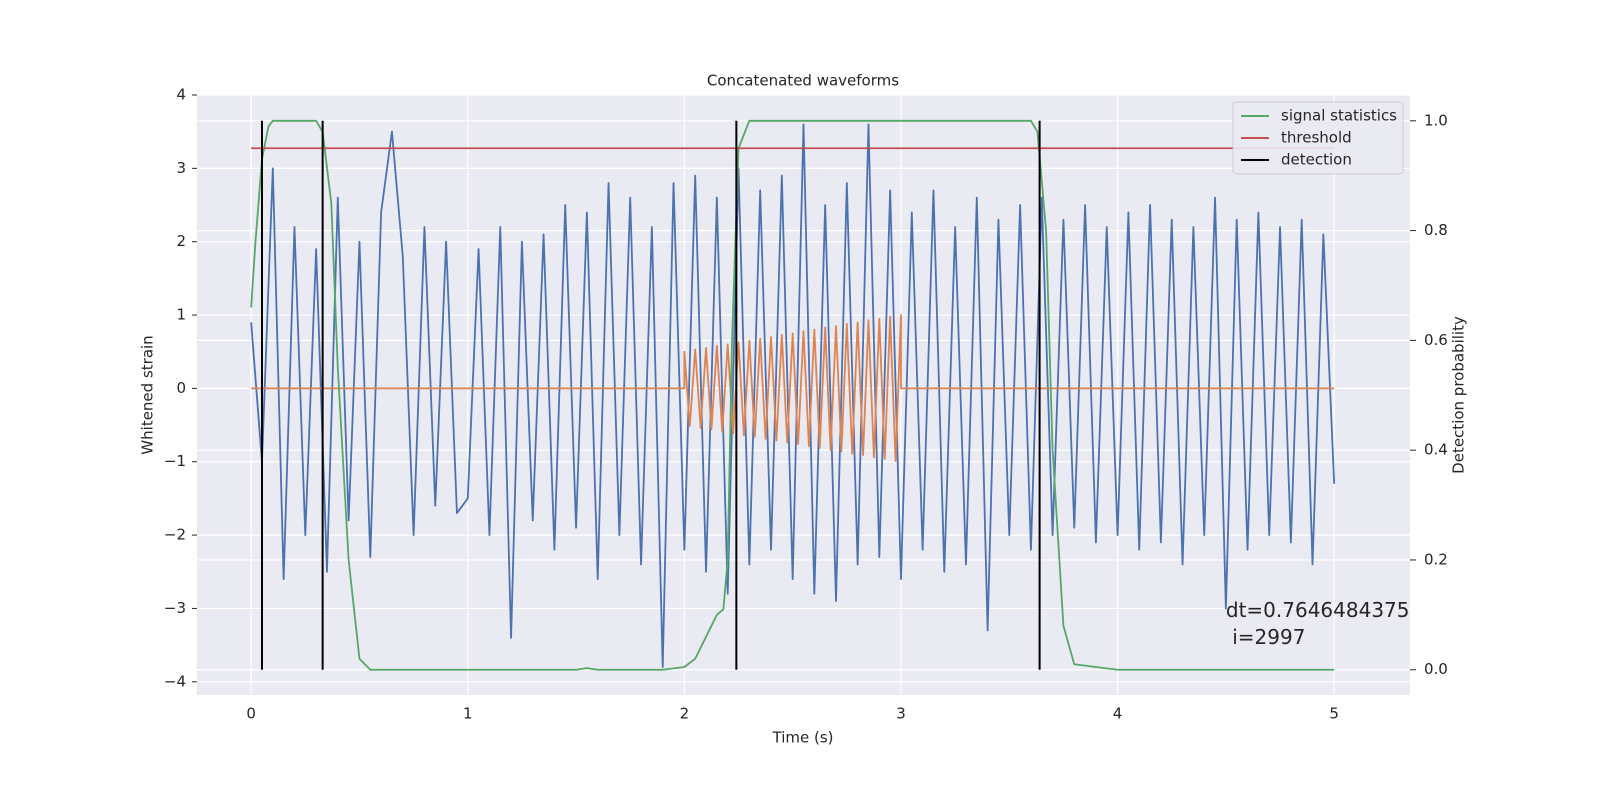  Describe the element at coordinates (1436, 340) in the screenshot. I see `y2-tick-label: 0.6` at that location.